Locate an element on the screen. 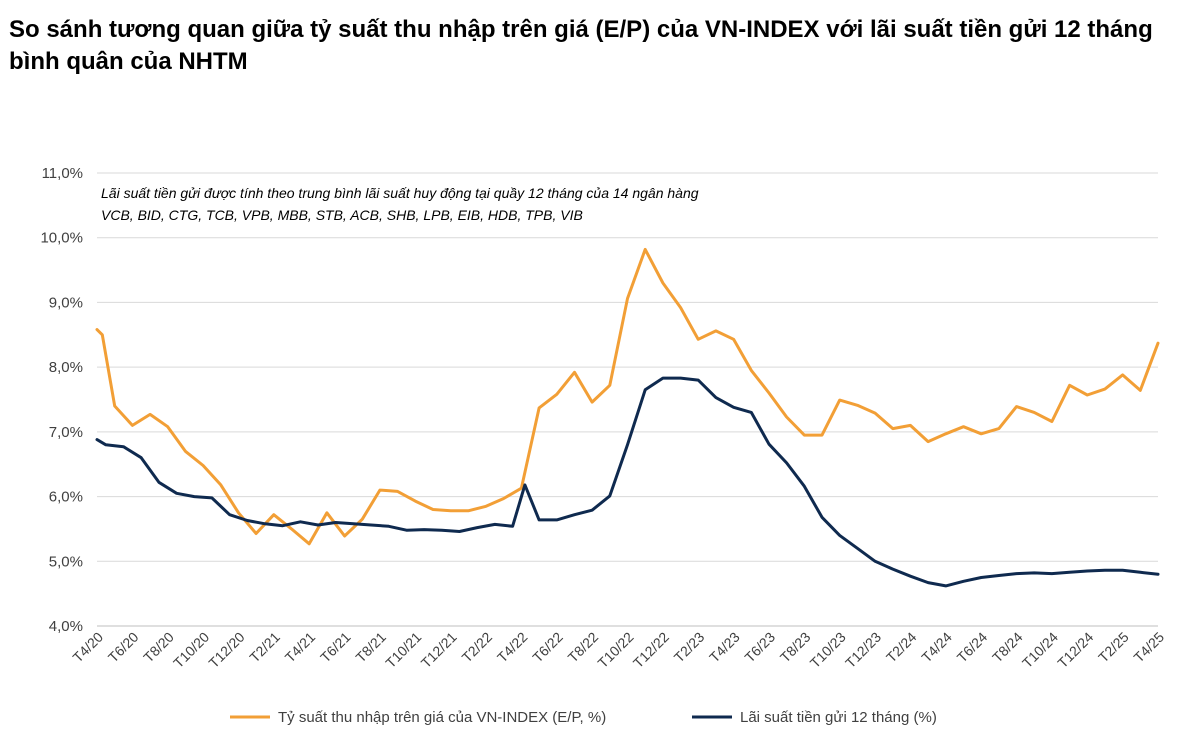 The image size is (1200, 734). x-tick-label: T2/23 is located at coordinates (689, 647).